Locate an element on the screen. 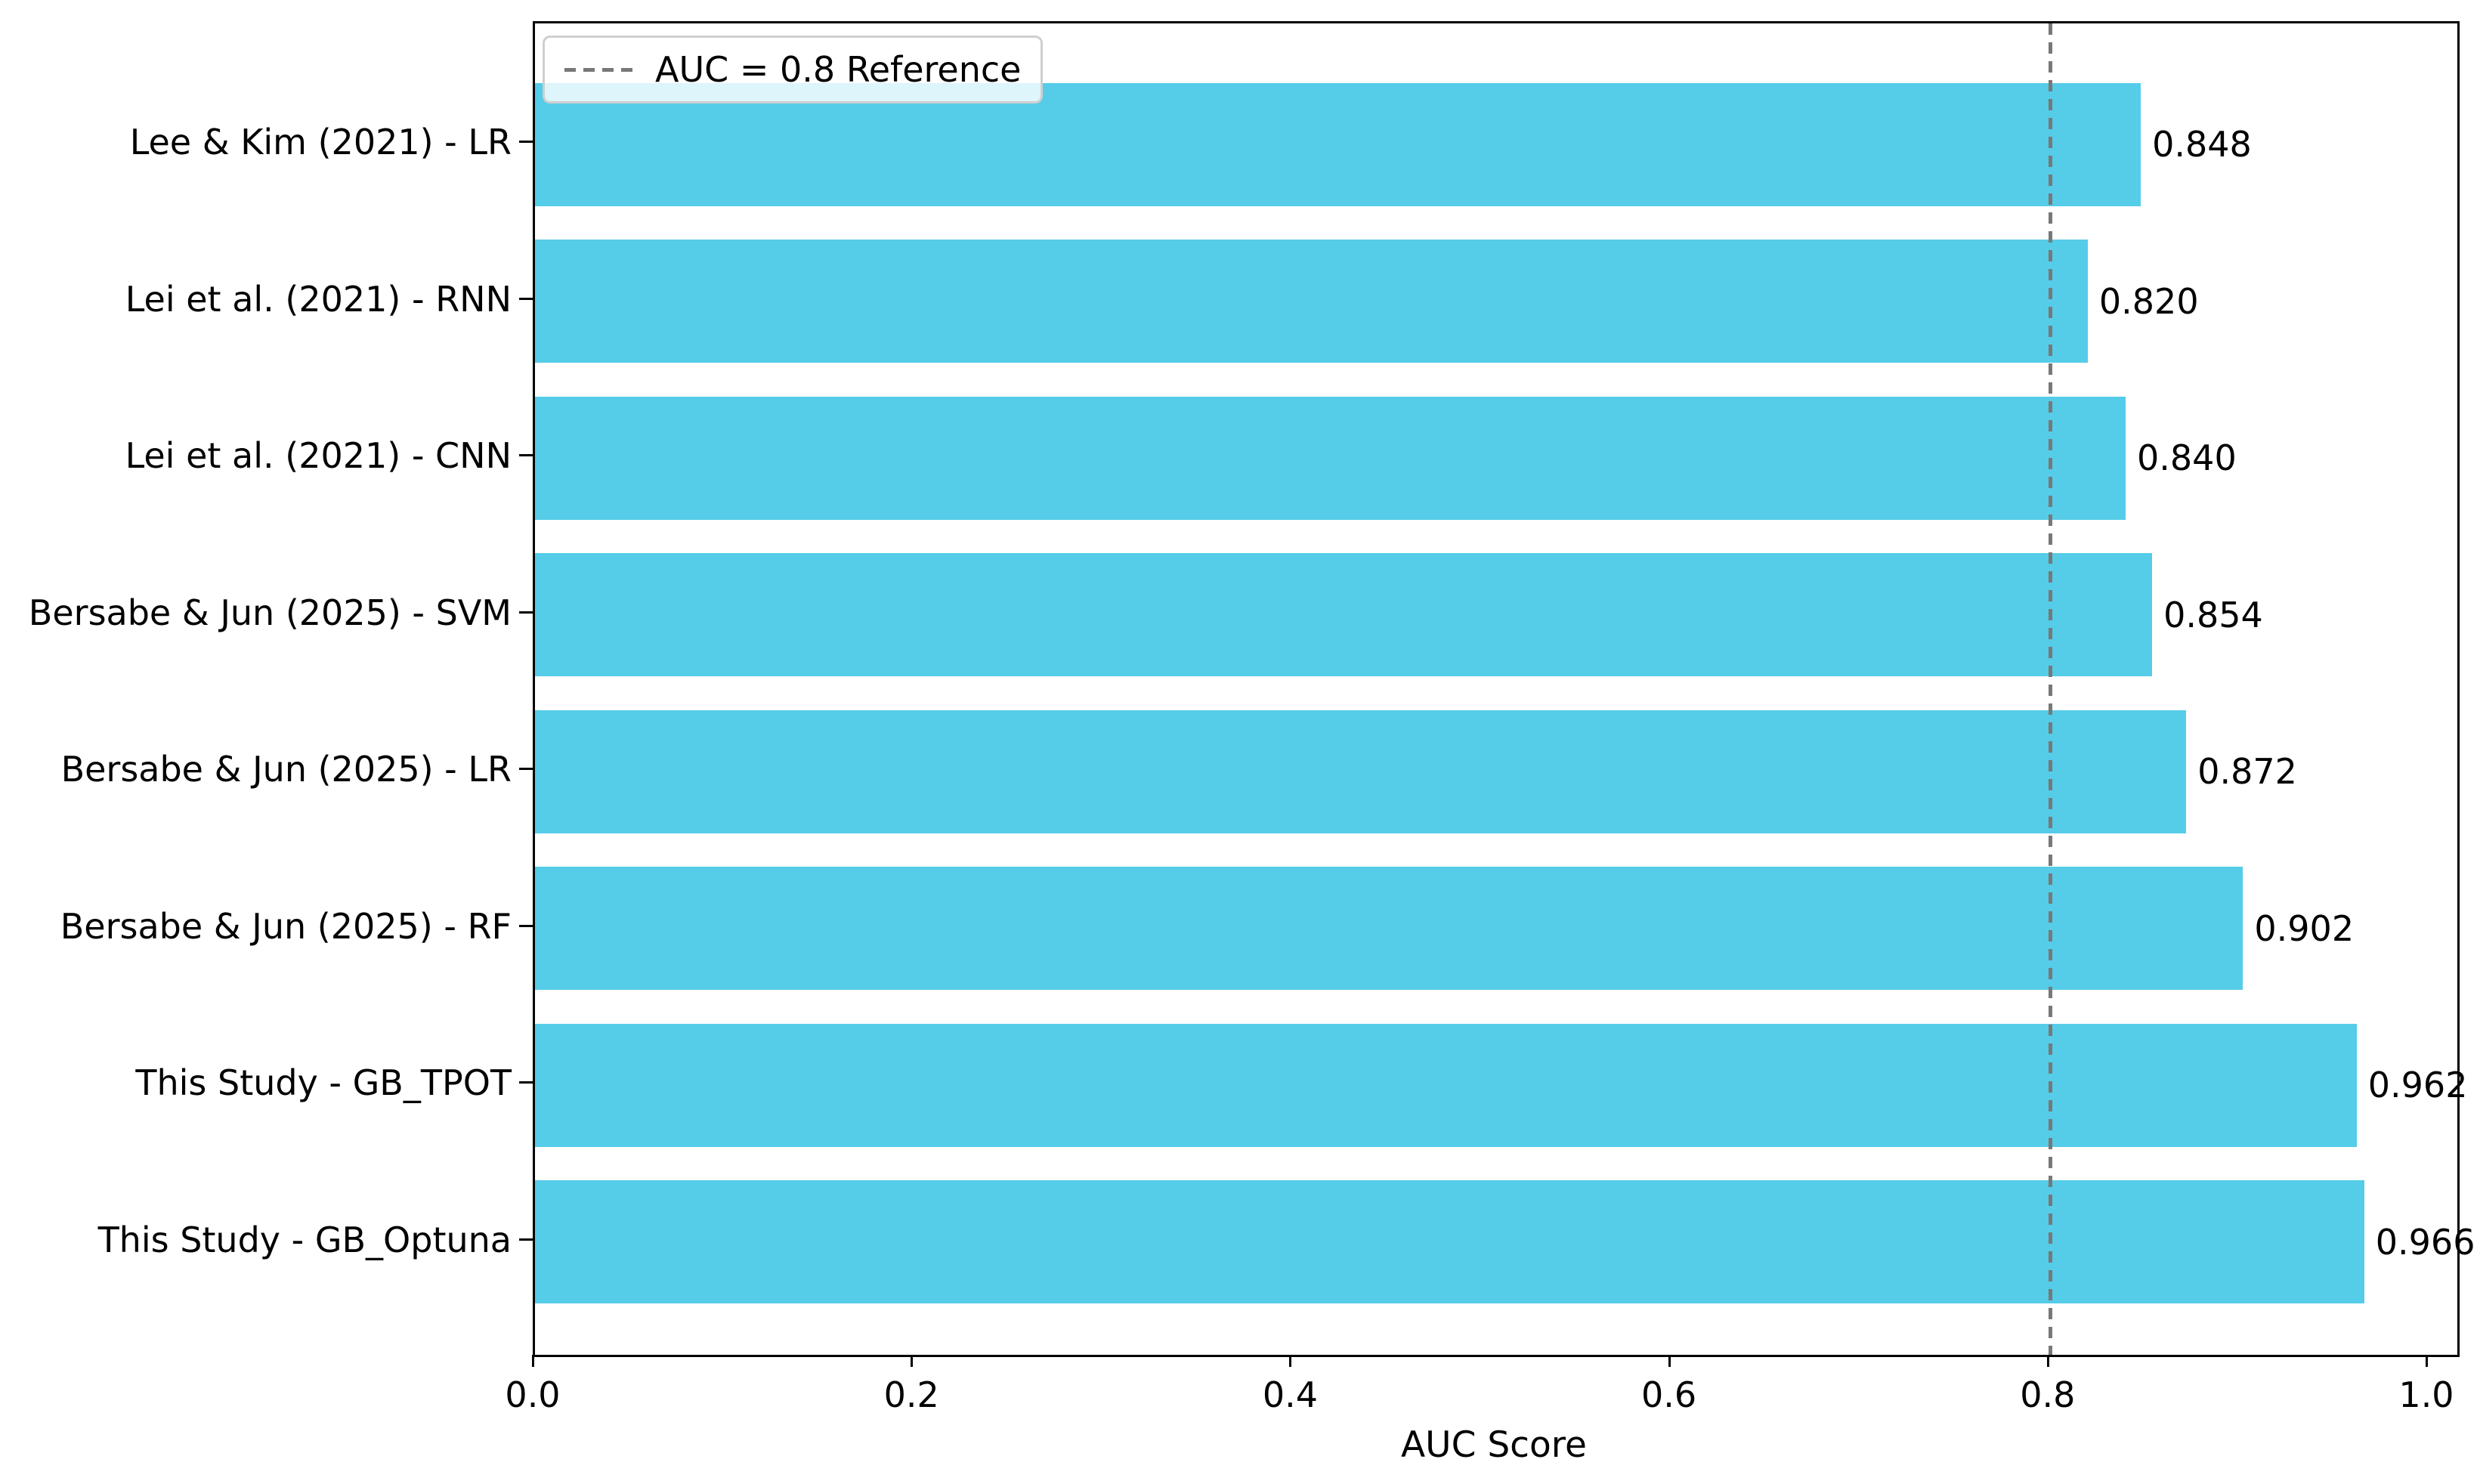 Image resolution: width=2480 pixels, height=1484 pixels. bar-value-label: 0.962 is located at coordinates (2417, 1085).